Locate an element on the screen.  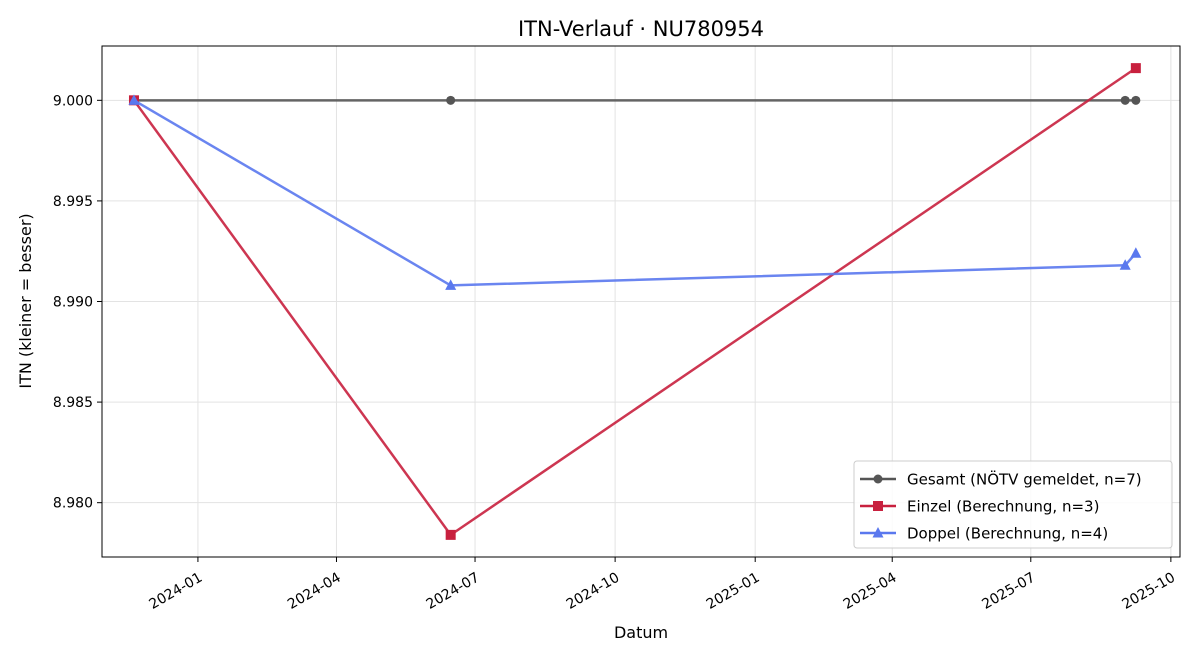
x-tick-label: 2024-07 is located at coordinates (453, 591).